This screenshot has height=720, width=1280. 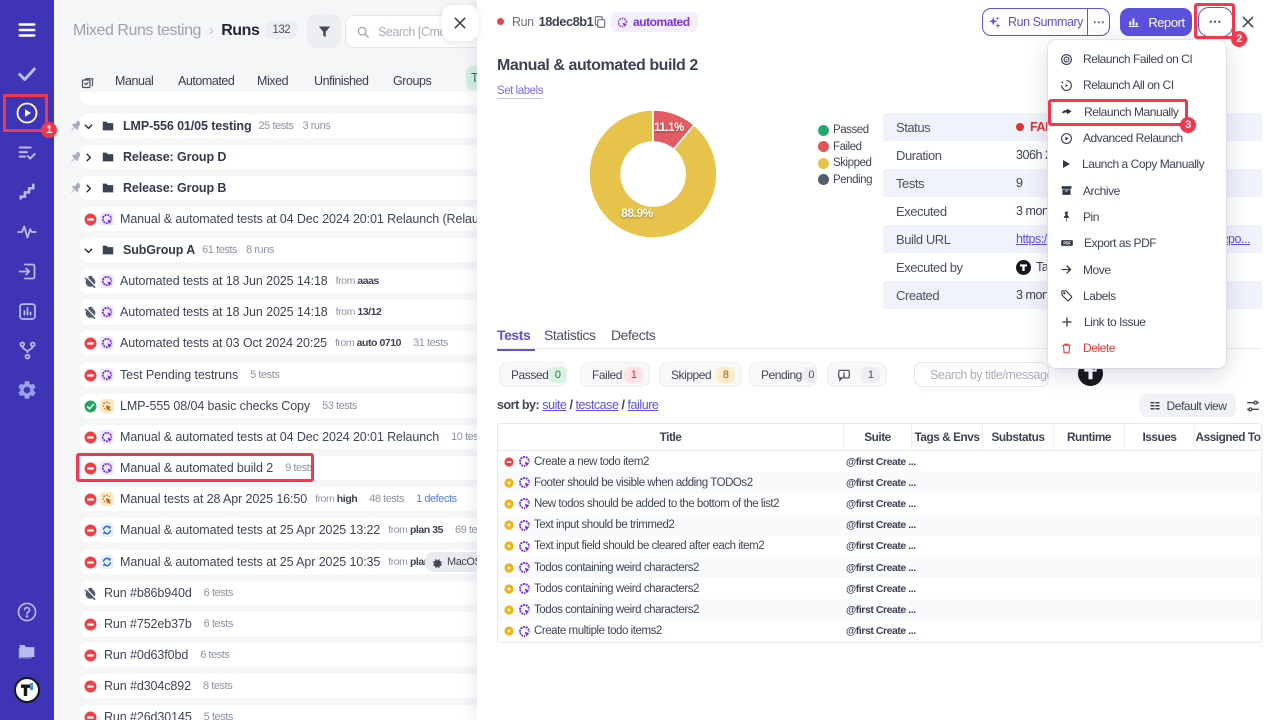 What do you see at coordinates (1067, 243) in the screenshot?
I see `svg-text: PDF` at bounding box center [1067, 243].